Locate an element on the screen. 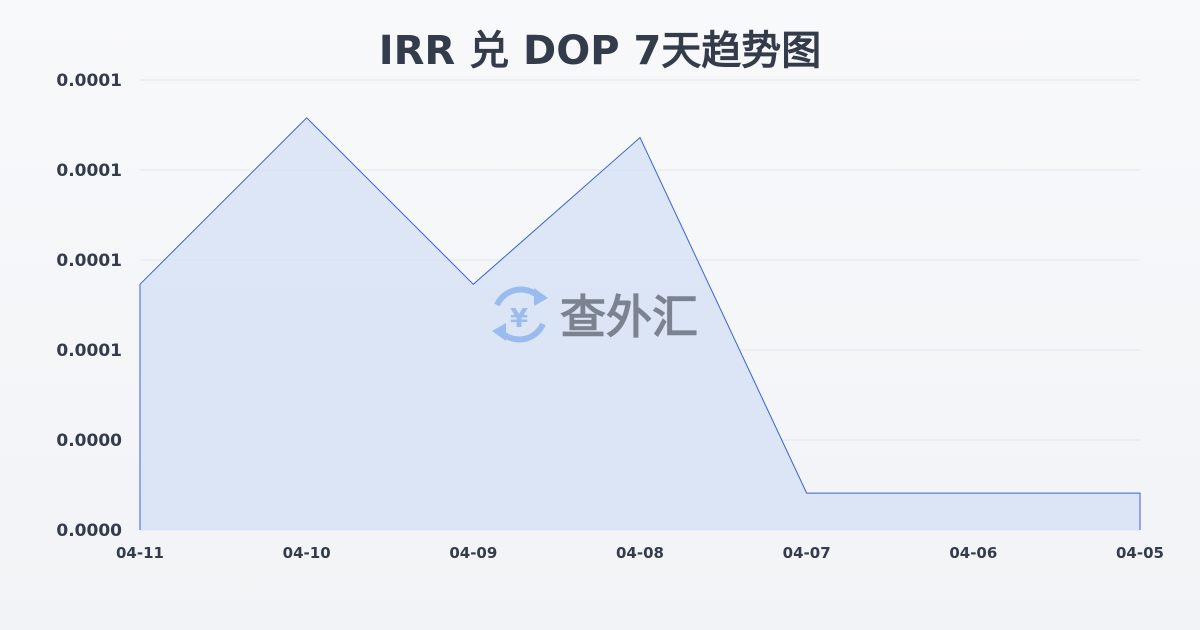 This screenshot has width=1200, height=630. x-tick-label: 04-11 is located at coordinates (140, 553).